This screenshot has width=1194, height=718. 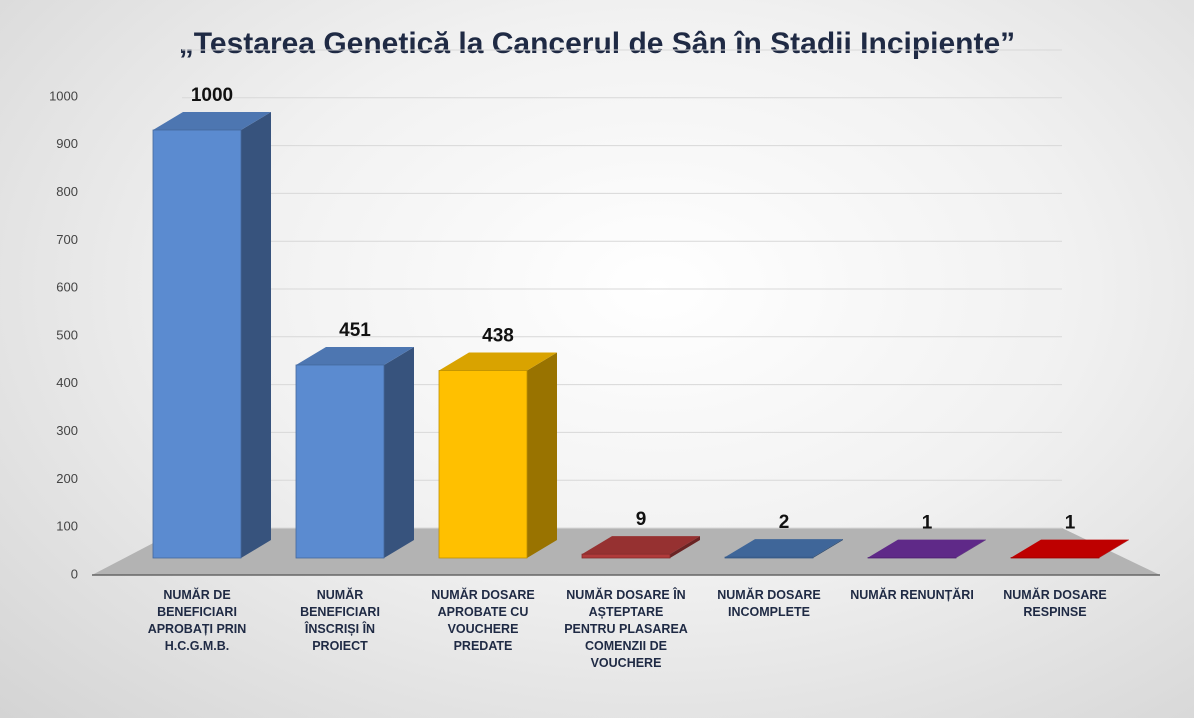 I want to click on data-label: 451, so click(x=355, y=330).